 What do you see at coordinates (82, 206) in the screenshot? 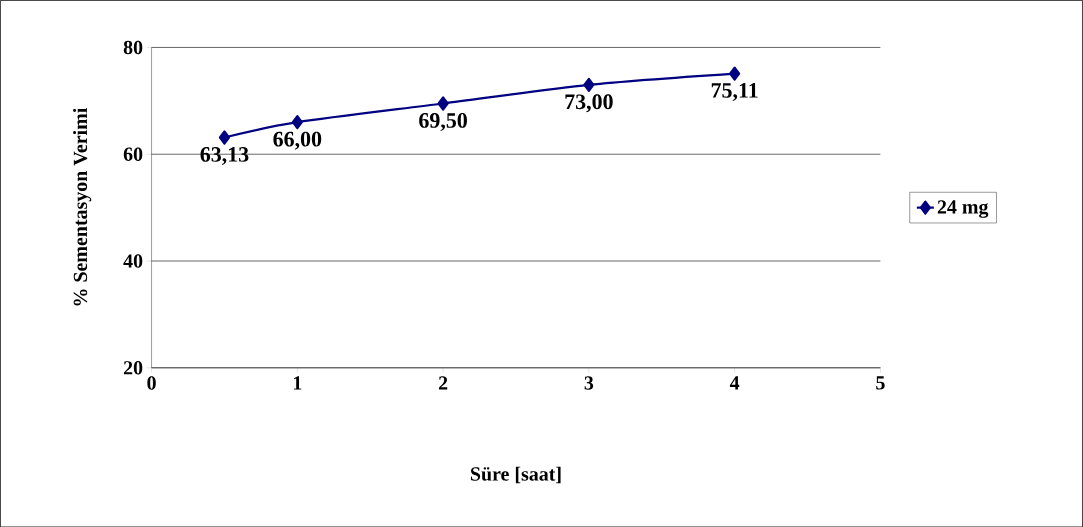
I see `y-axis-title: % Sementasyon Verimi` at bounding box center [82, 206].